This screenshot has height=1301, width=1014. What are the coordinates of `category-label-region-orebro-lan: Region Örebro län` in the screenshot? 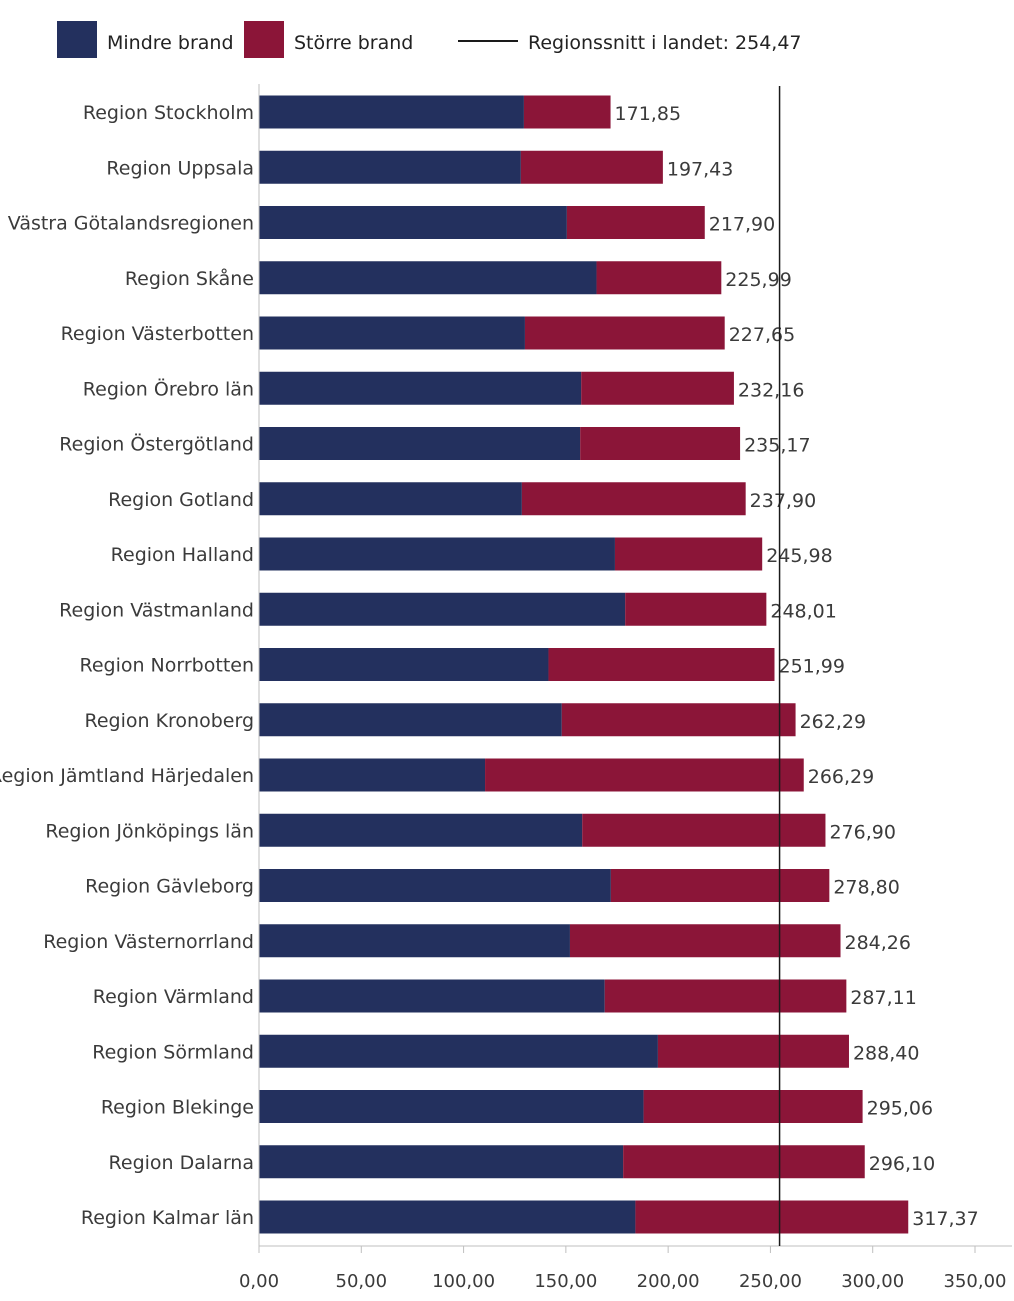 It's located at (168, 388).